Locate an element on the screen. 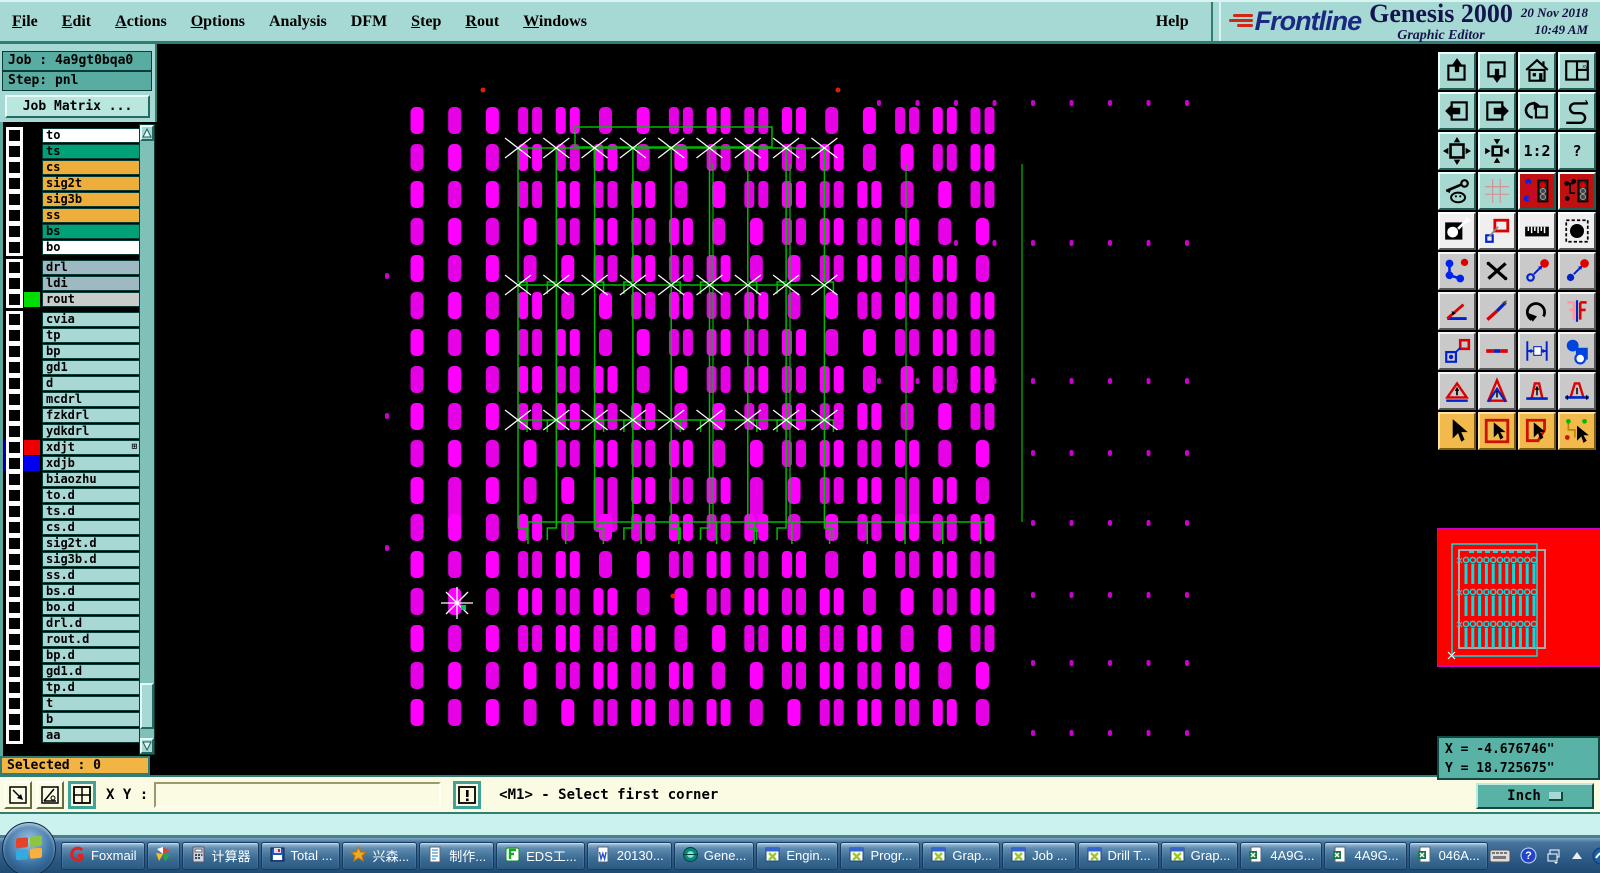 This screenshot has height=873, width=1600. select-poly-button is located at coordinates (1537, 431).